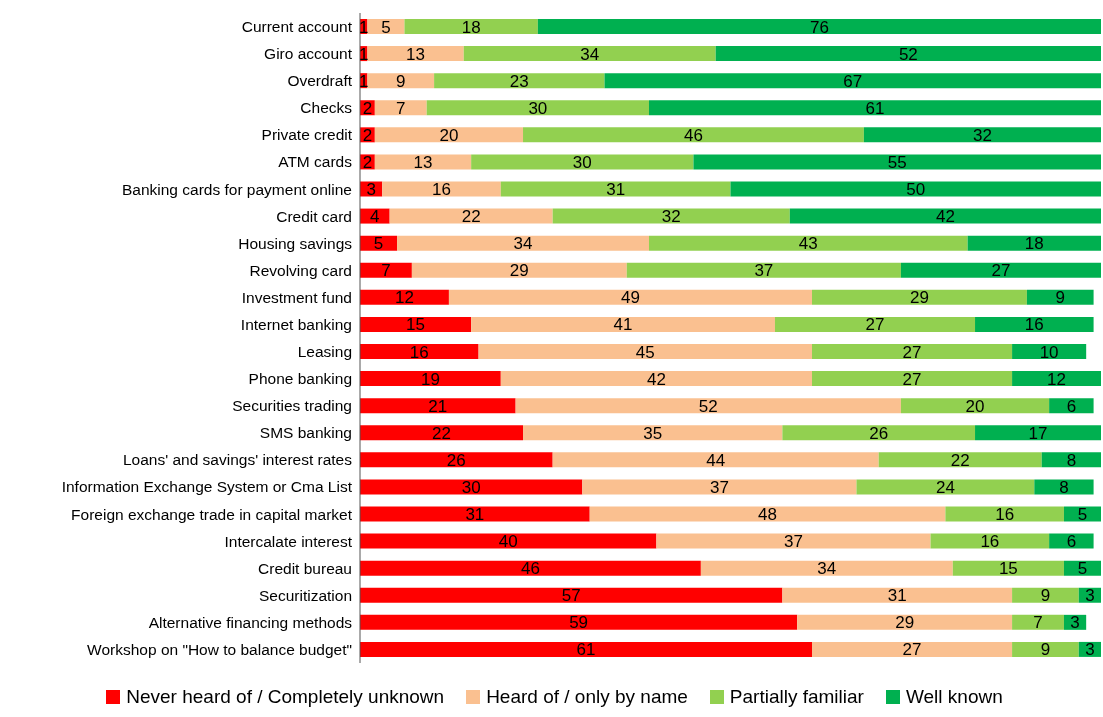  I want to click on data-label: 44, so click(716, 460).